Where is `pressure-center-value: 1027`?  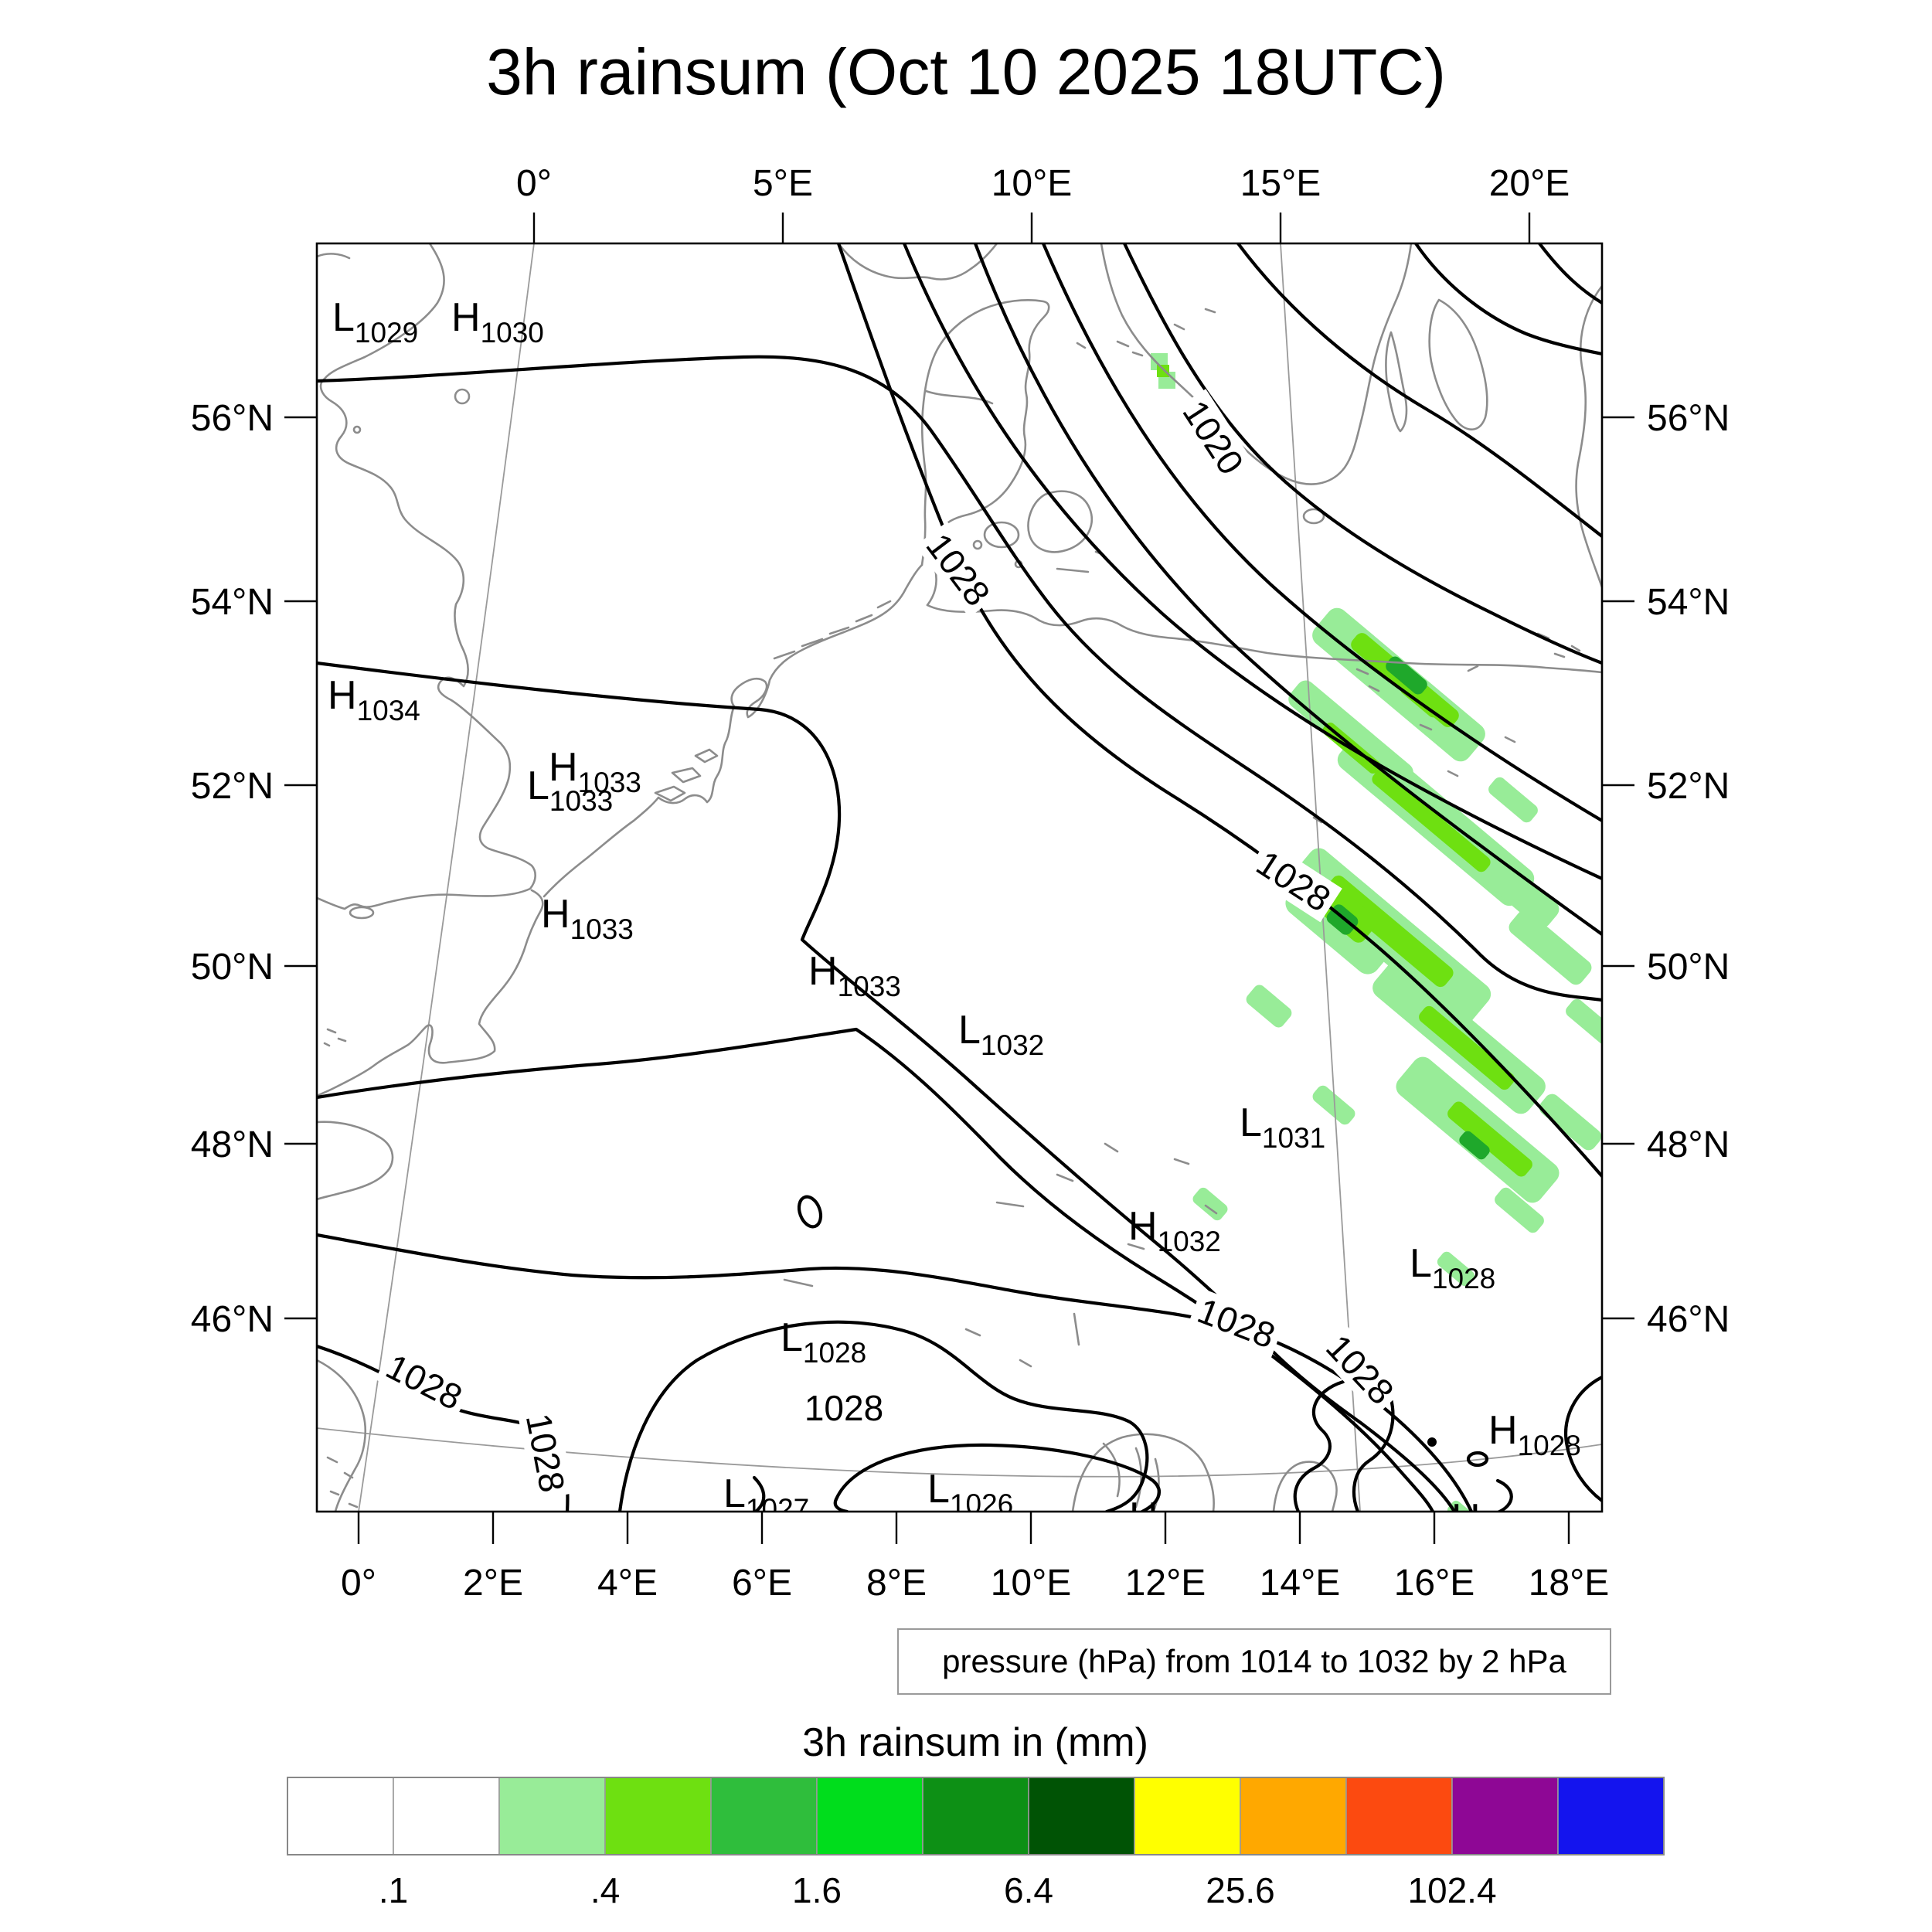
pressure-center-value: 1027 is located at coordinates (777, 1509).